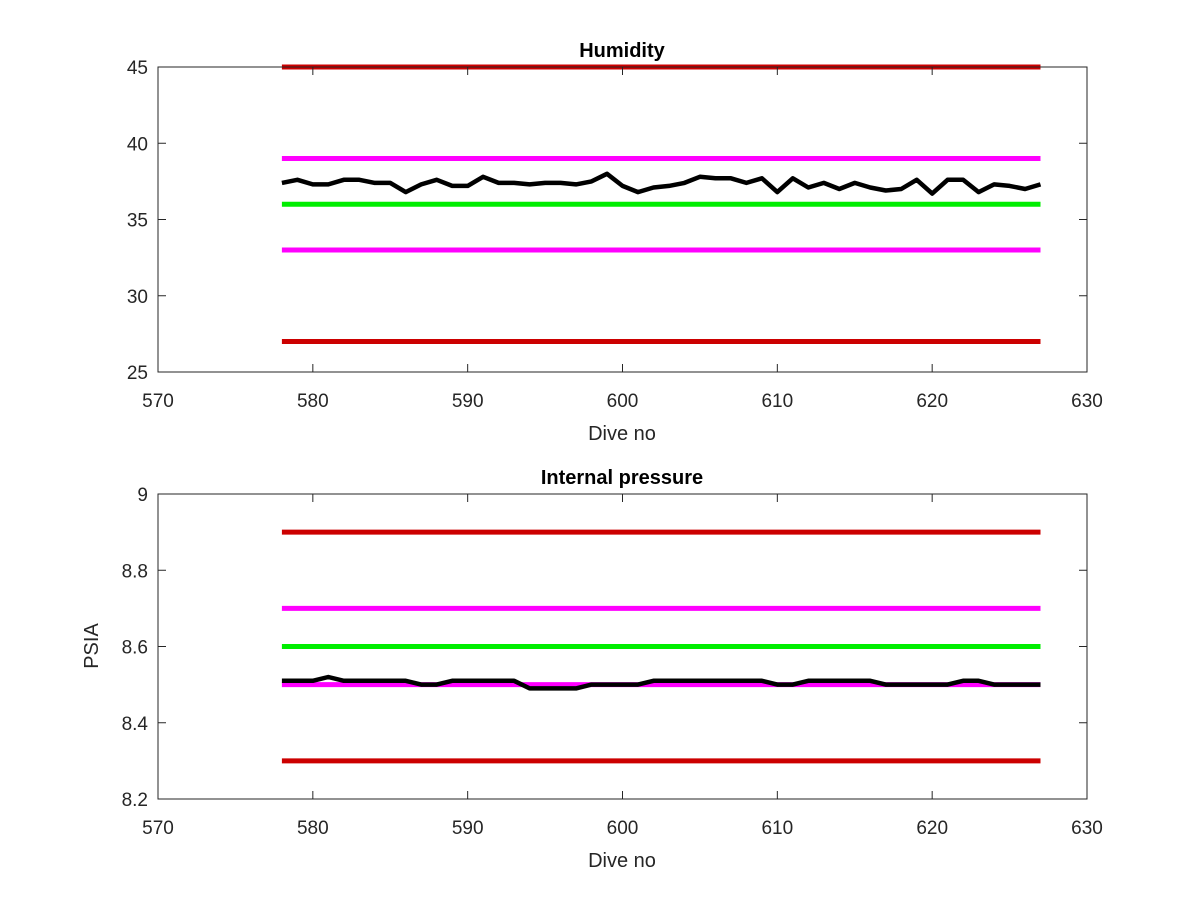  I want to click on y-tick-label: 30, so click(137, 297).